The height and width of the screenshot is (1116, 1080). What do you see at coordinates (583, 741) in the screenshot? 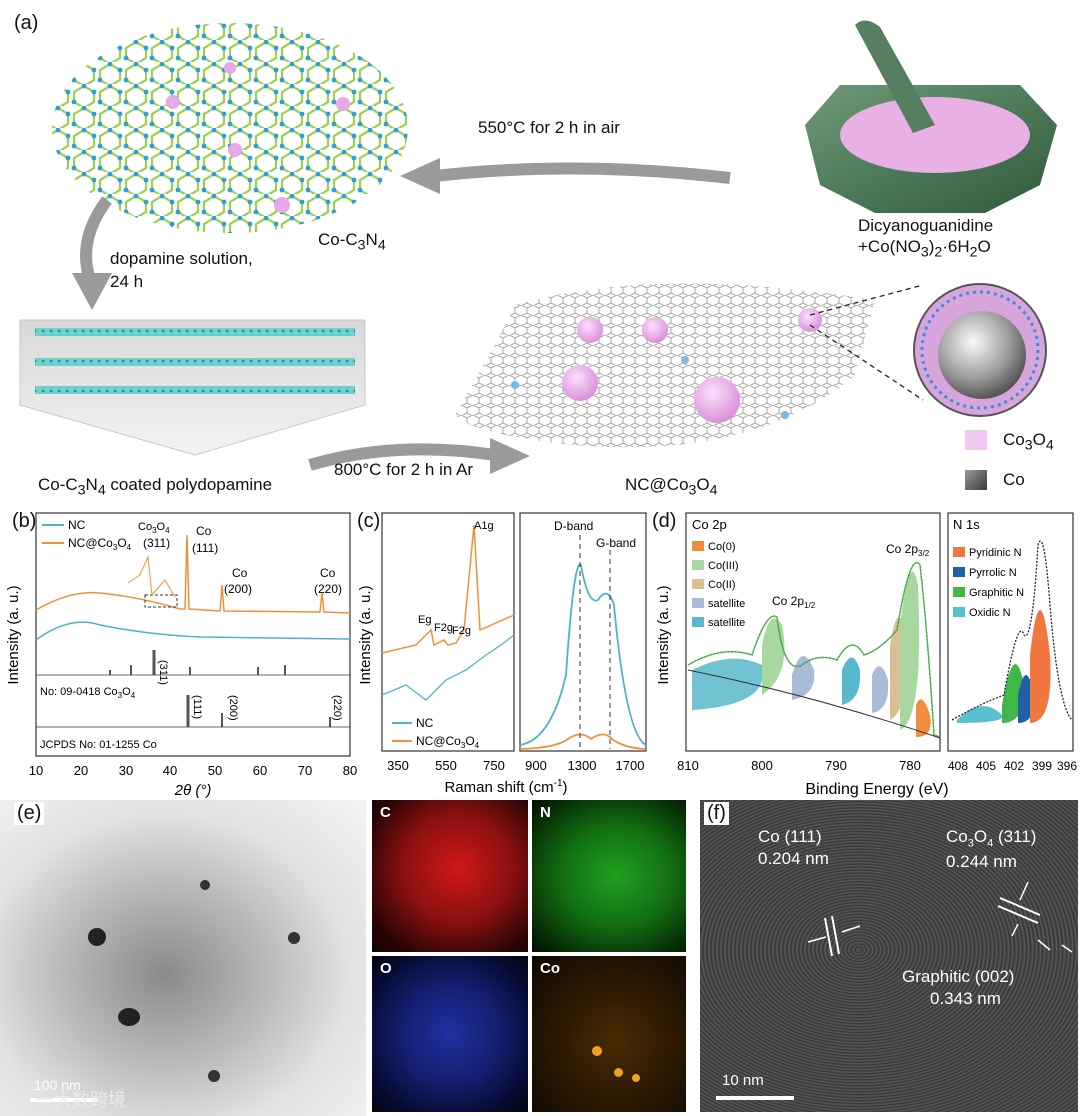
I see `raman-right-curve-nc-co3o4` at bounding box center [583, 741].